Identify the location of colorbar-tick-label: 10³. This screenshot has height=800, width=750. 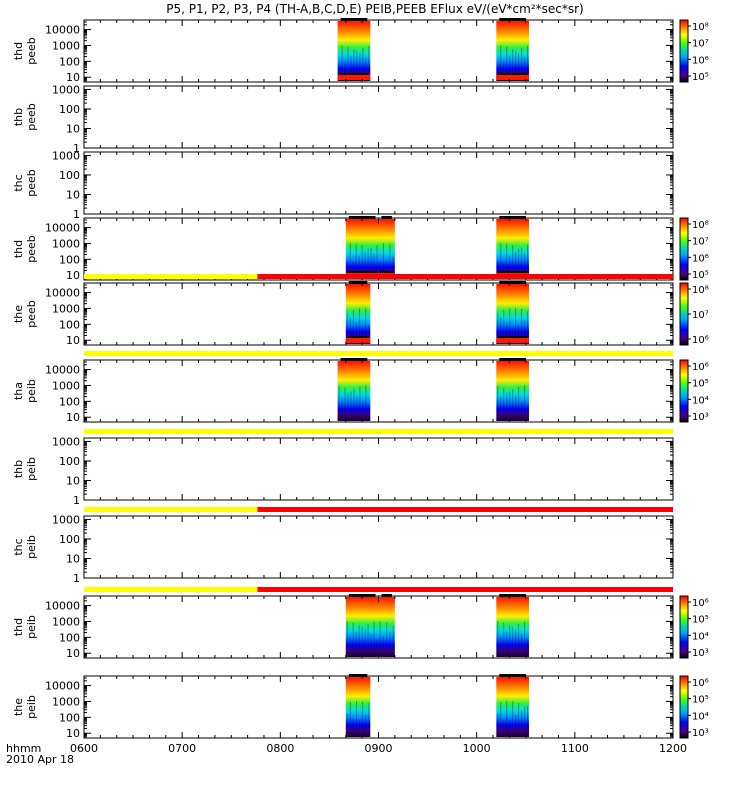
(700, 733).